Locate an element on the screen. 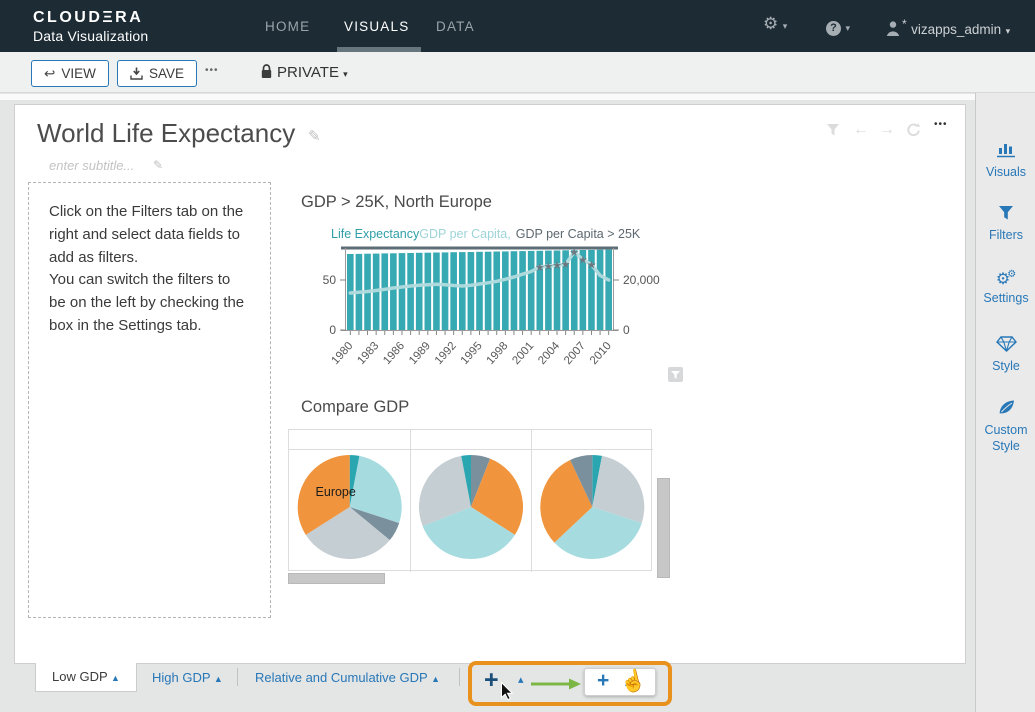  horizontal-scrollbar is located at coordinates (336, 578).